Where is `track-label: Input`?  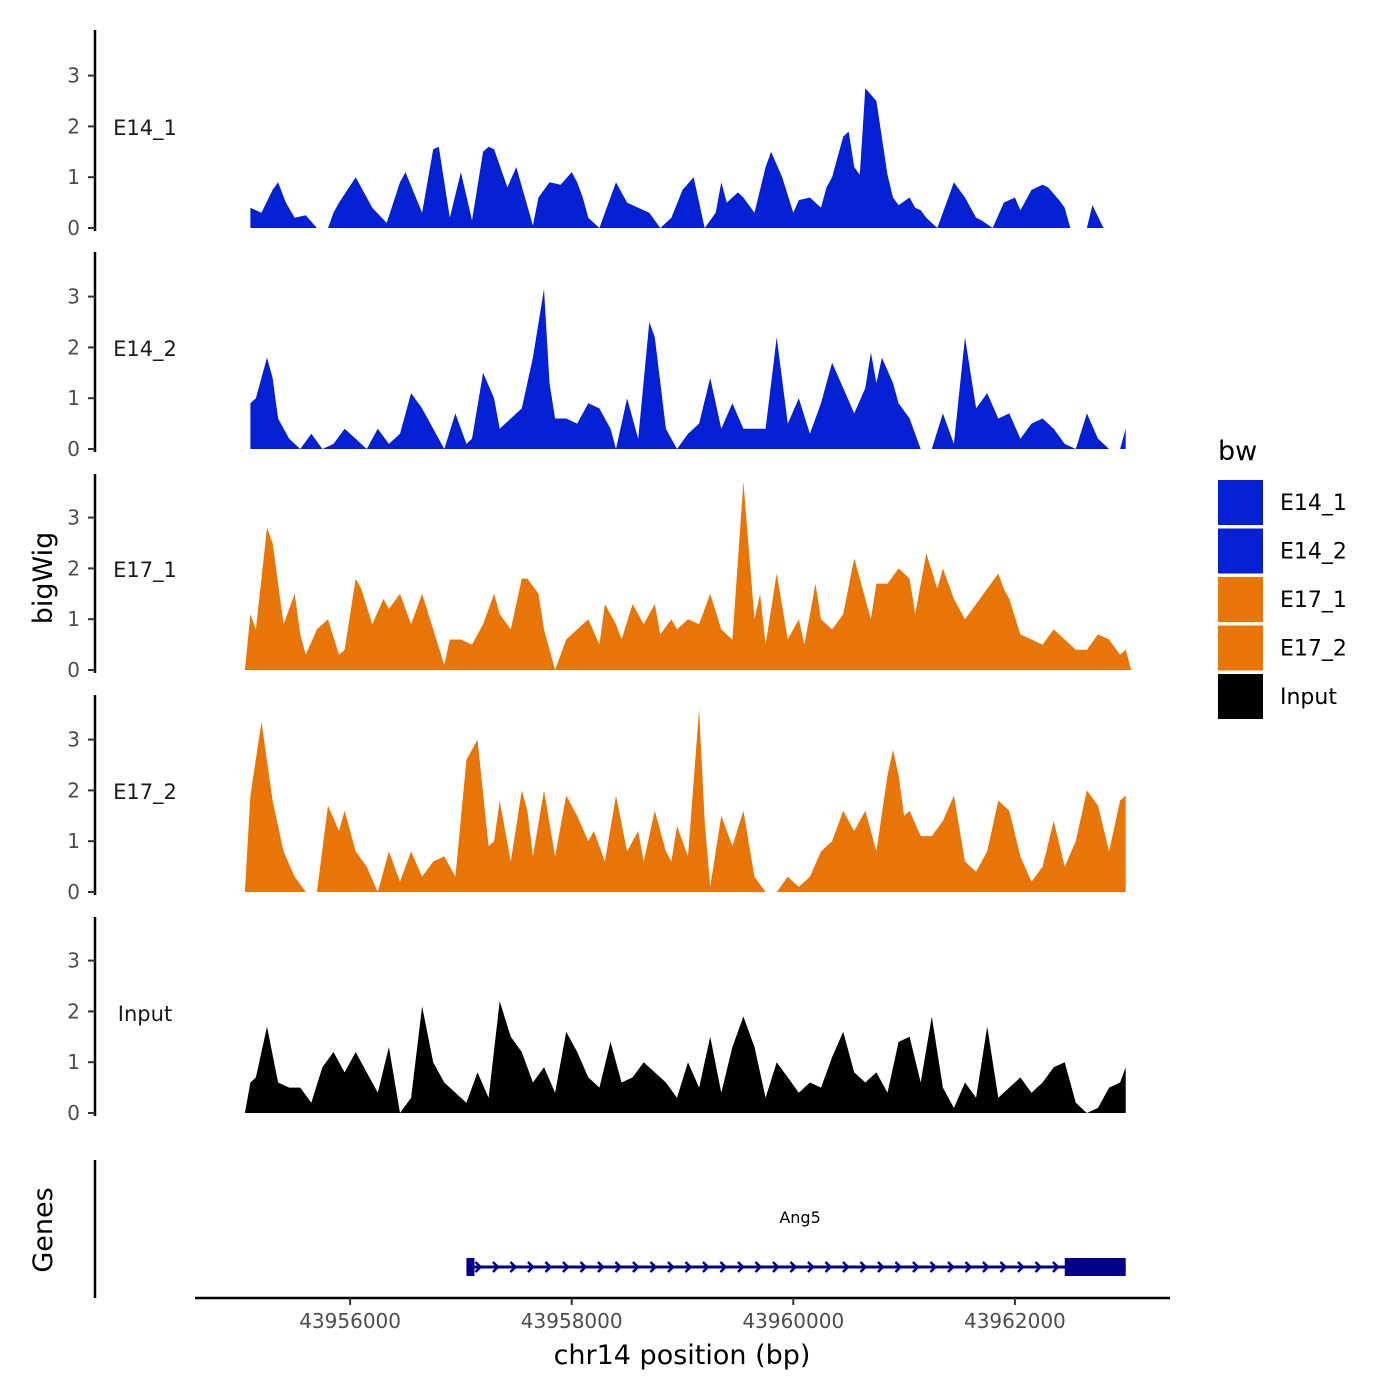
track-label: Input is located at coordinates (145, 1014).